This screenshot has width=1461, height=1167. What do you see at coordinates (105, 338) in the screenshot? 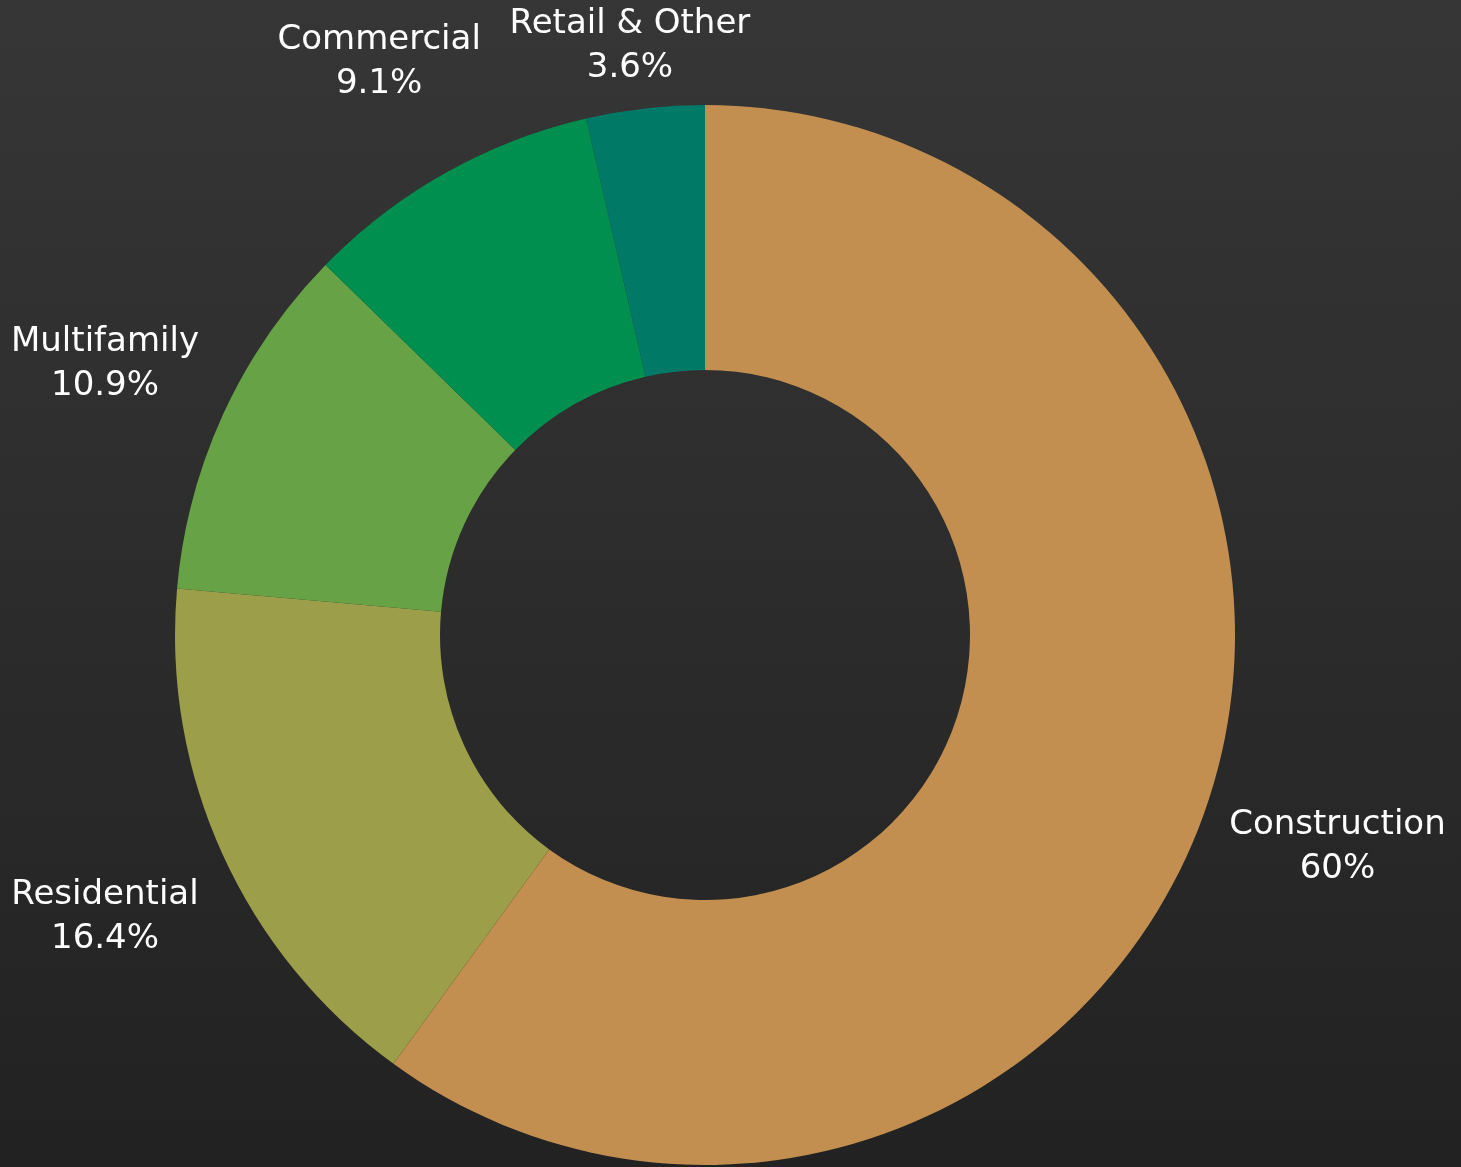
I see `slice-label: Multifamily` at bounding box center [105, 338].